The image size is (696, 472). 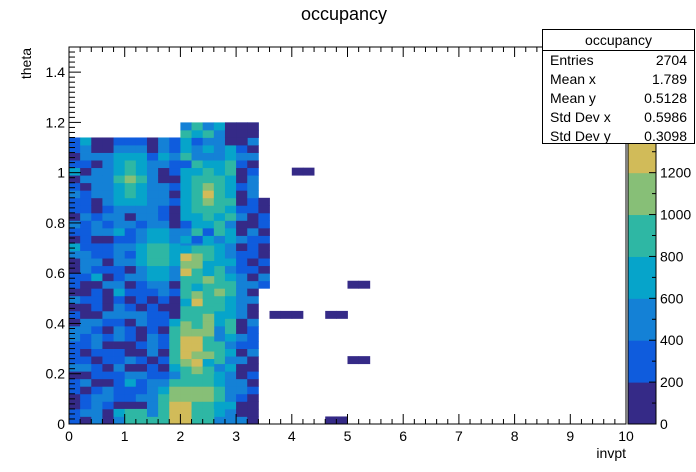 What do you see at coordinates (618, 136) in the screenshot?
I see `stats-row-std-y: Std Dev y 0.3098` at bounding box center [618, 136].